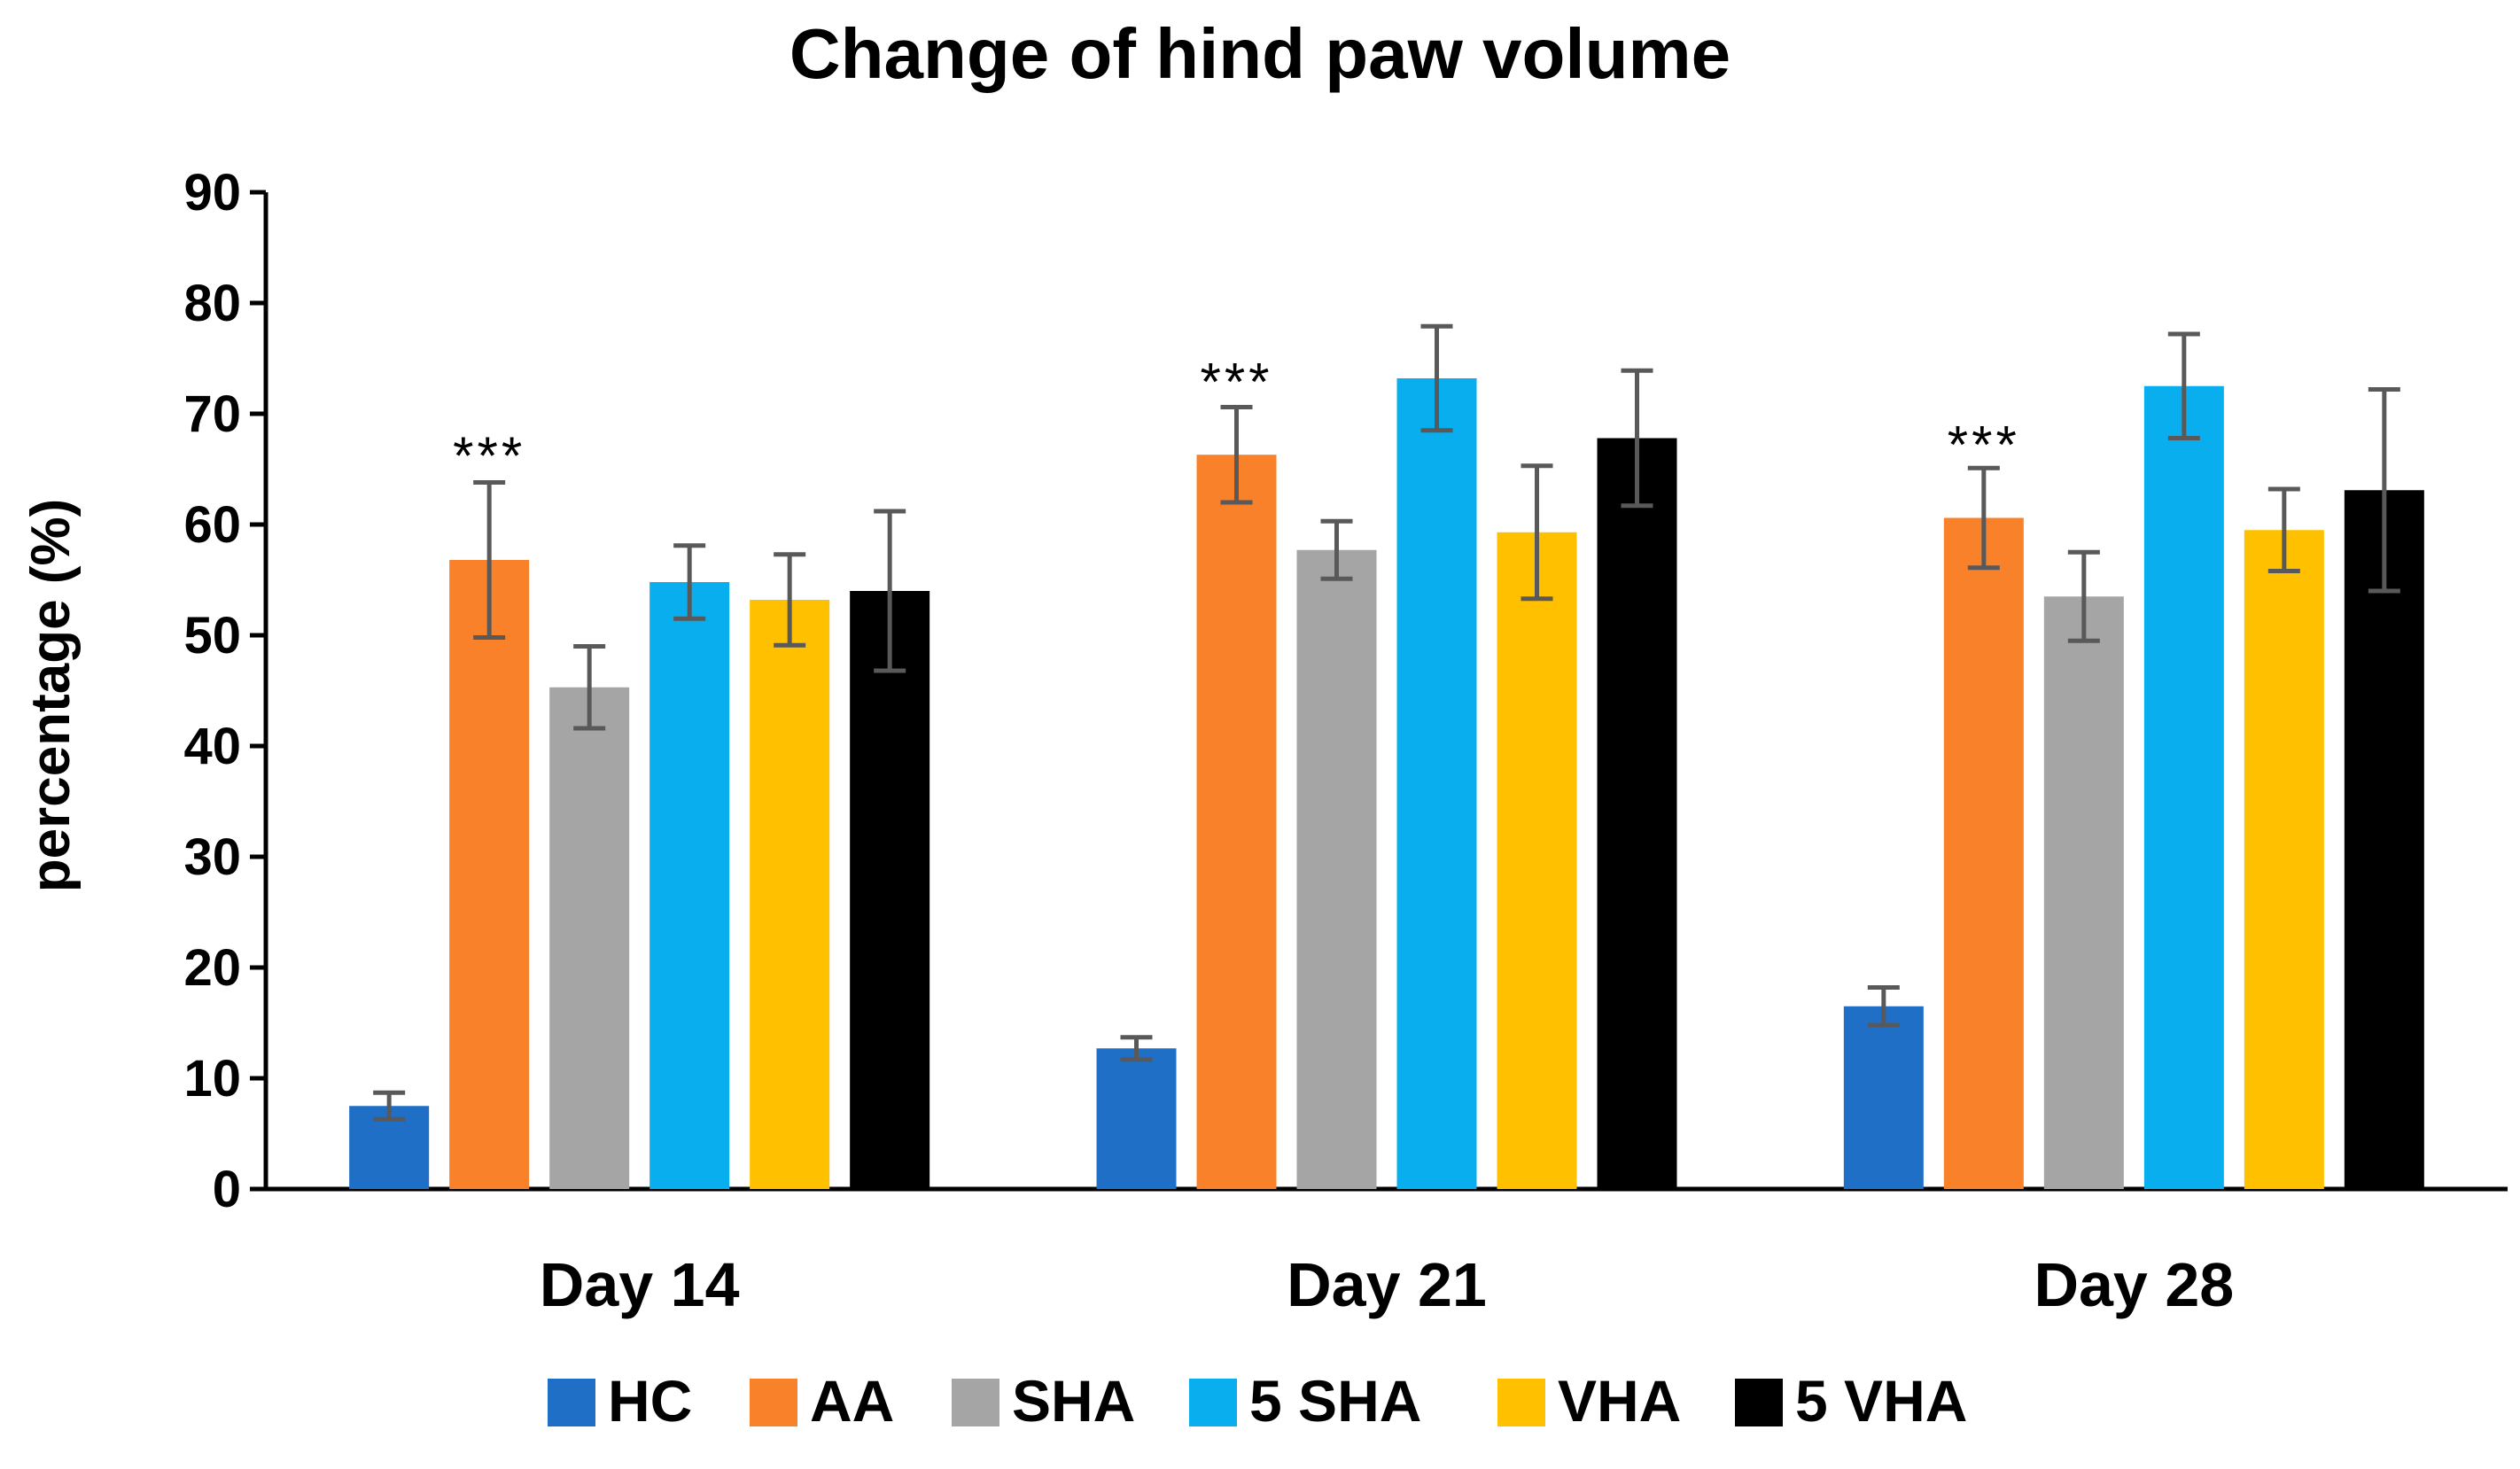 Image resolution: width=2520 pixels, height=1469 pixels. I want to click on y-tick-label: 30, so click(212, 857).